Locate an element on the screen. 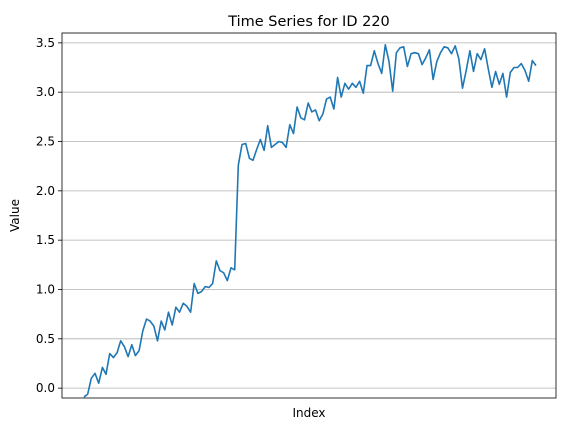  x-axis-label: Index is located at coordinates (308, 413).